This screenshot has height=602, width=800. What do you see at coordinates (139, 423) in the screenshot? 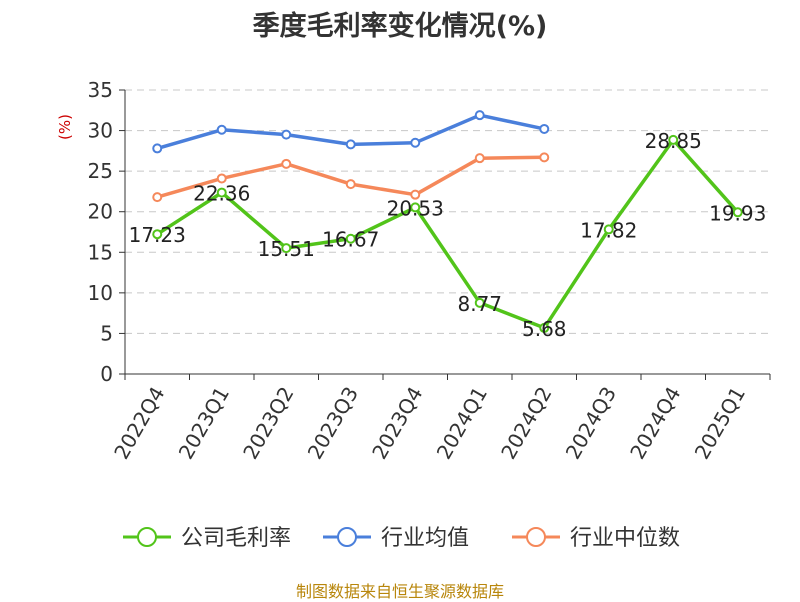
I see `x-tick-label: 2022Q4` at bounding box center [139, 423].